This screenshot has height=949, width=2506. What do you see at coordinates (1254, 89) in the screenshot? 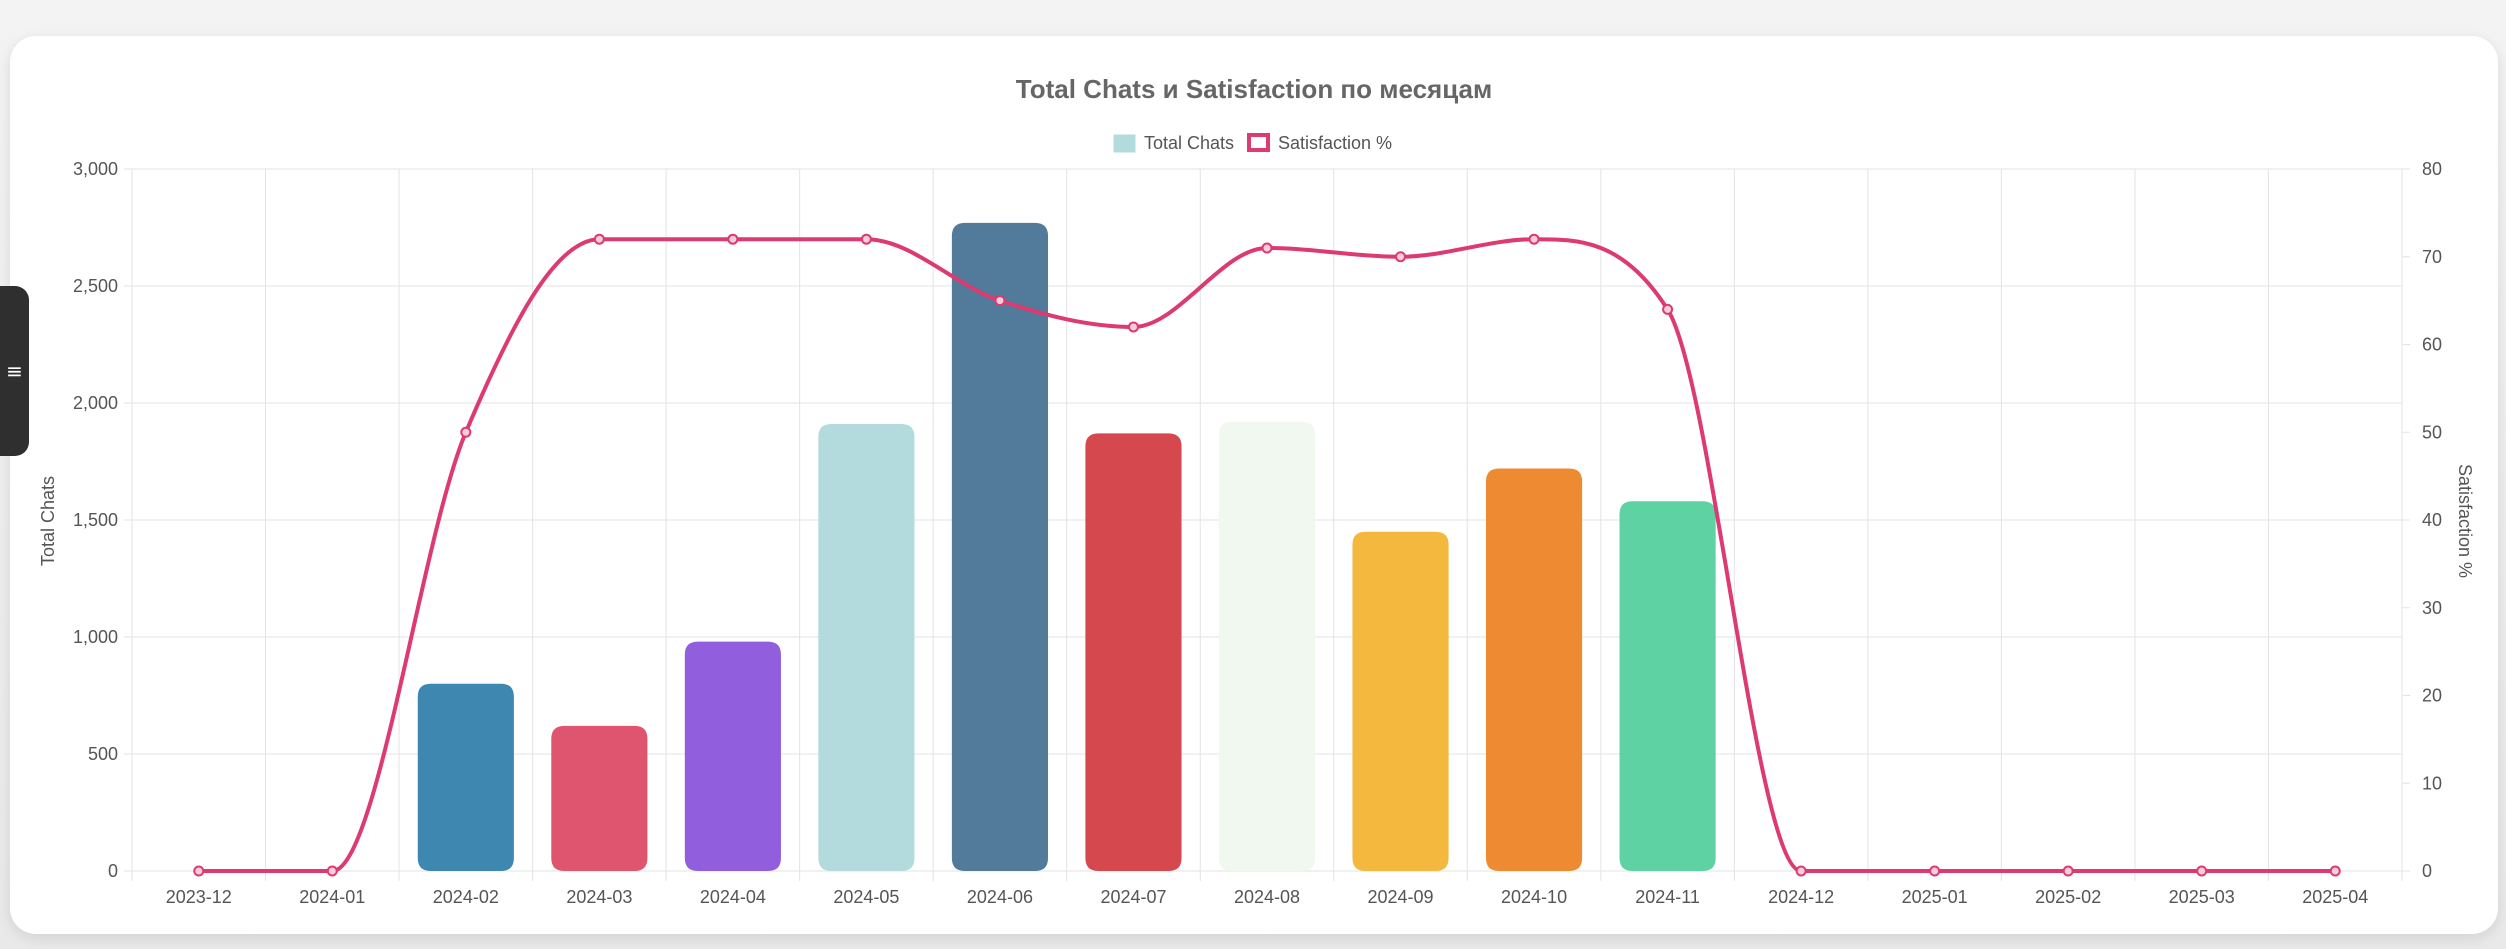
I see `chart-title: Total Chats и Satisfaction по месяцам` at bounding box center [1254, 89].